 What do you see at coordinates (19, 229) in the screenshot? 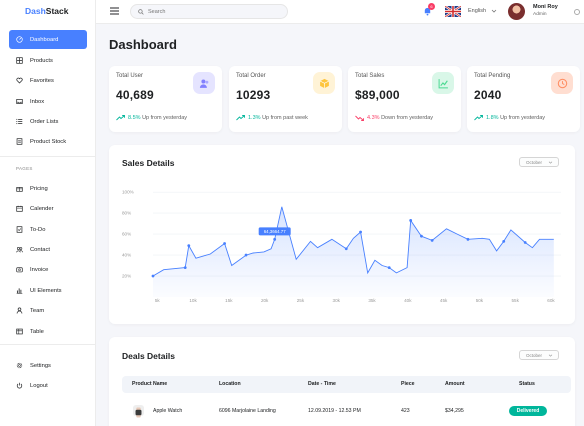
I see `todo-icon` at bounding box center [19, 229].